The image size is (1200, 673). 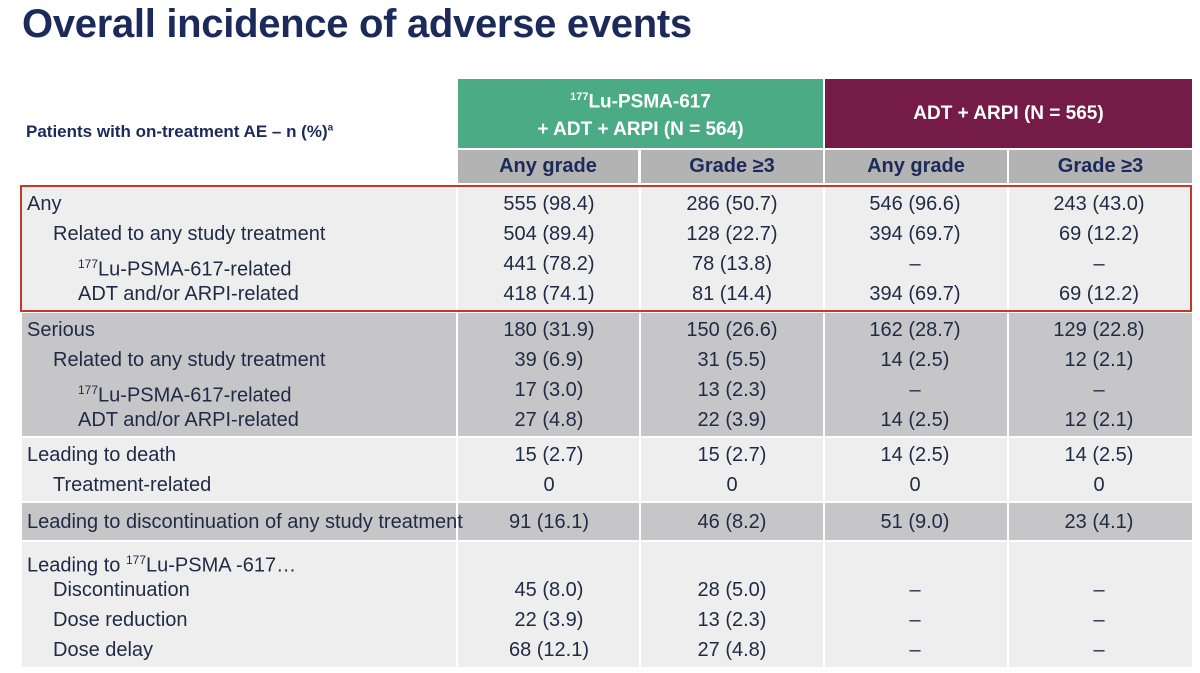 I want to click on cell-value: 91 (16.1), so click(x=549, y=522).